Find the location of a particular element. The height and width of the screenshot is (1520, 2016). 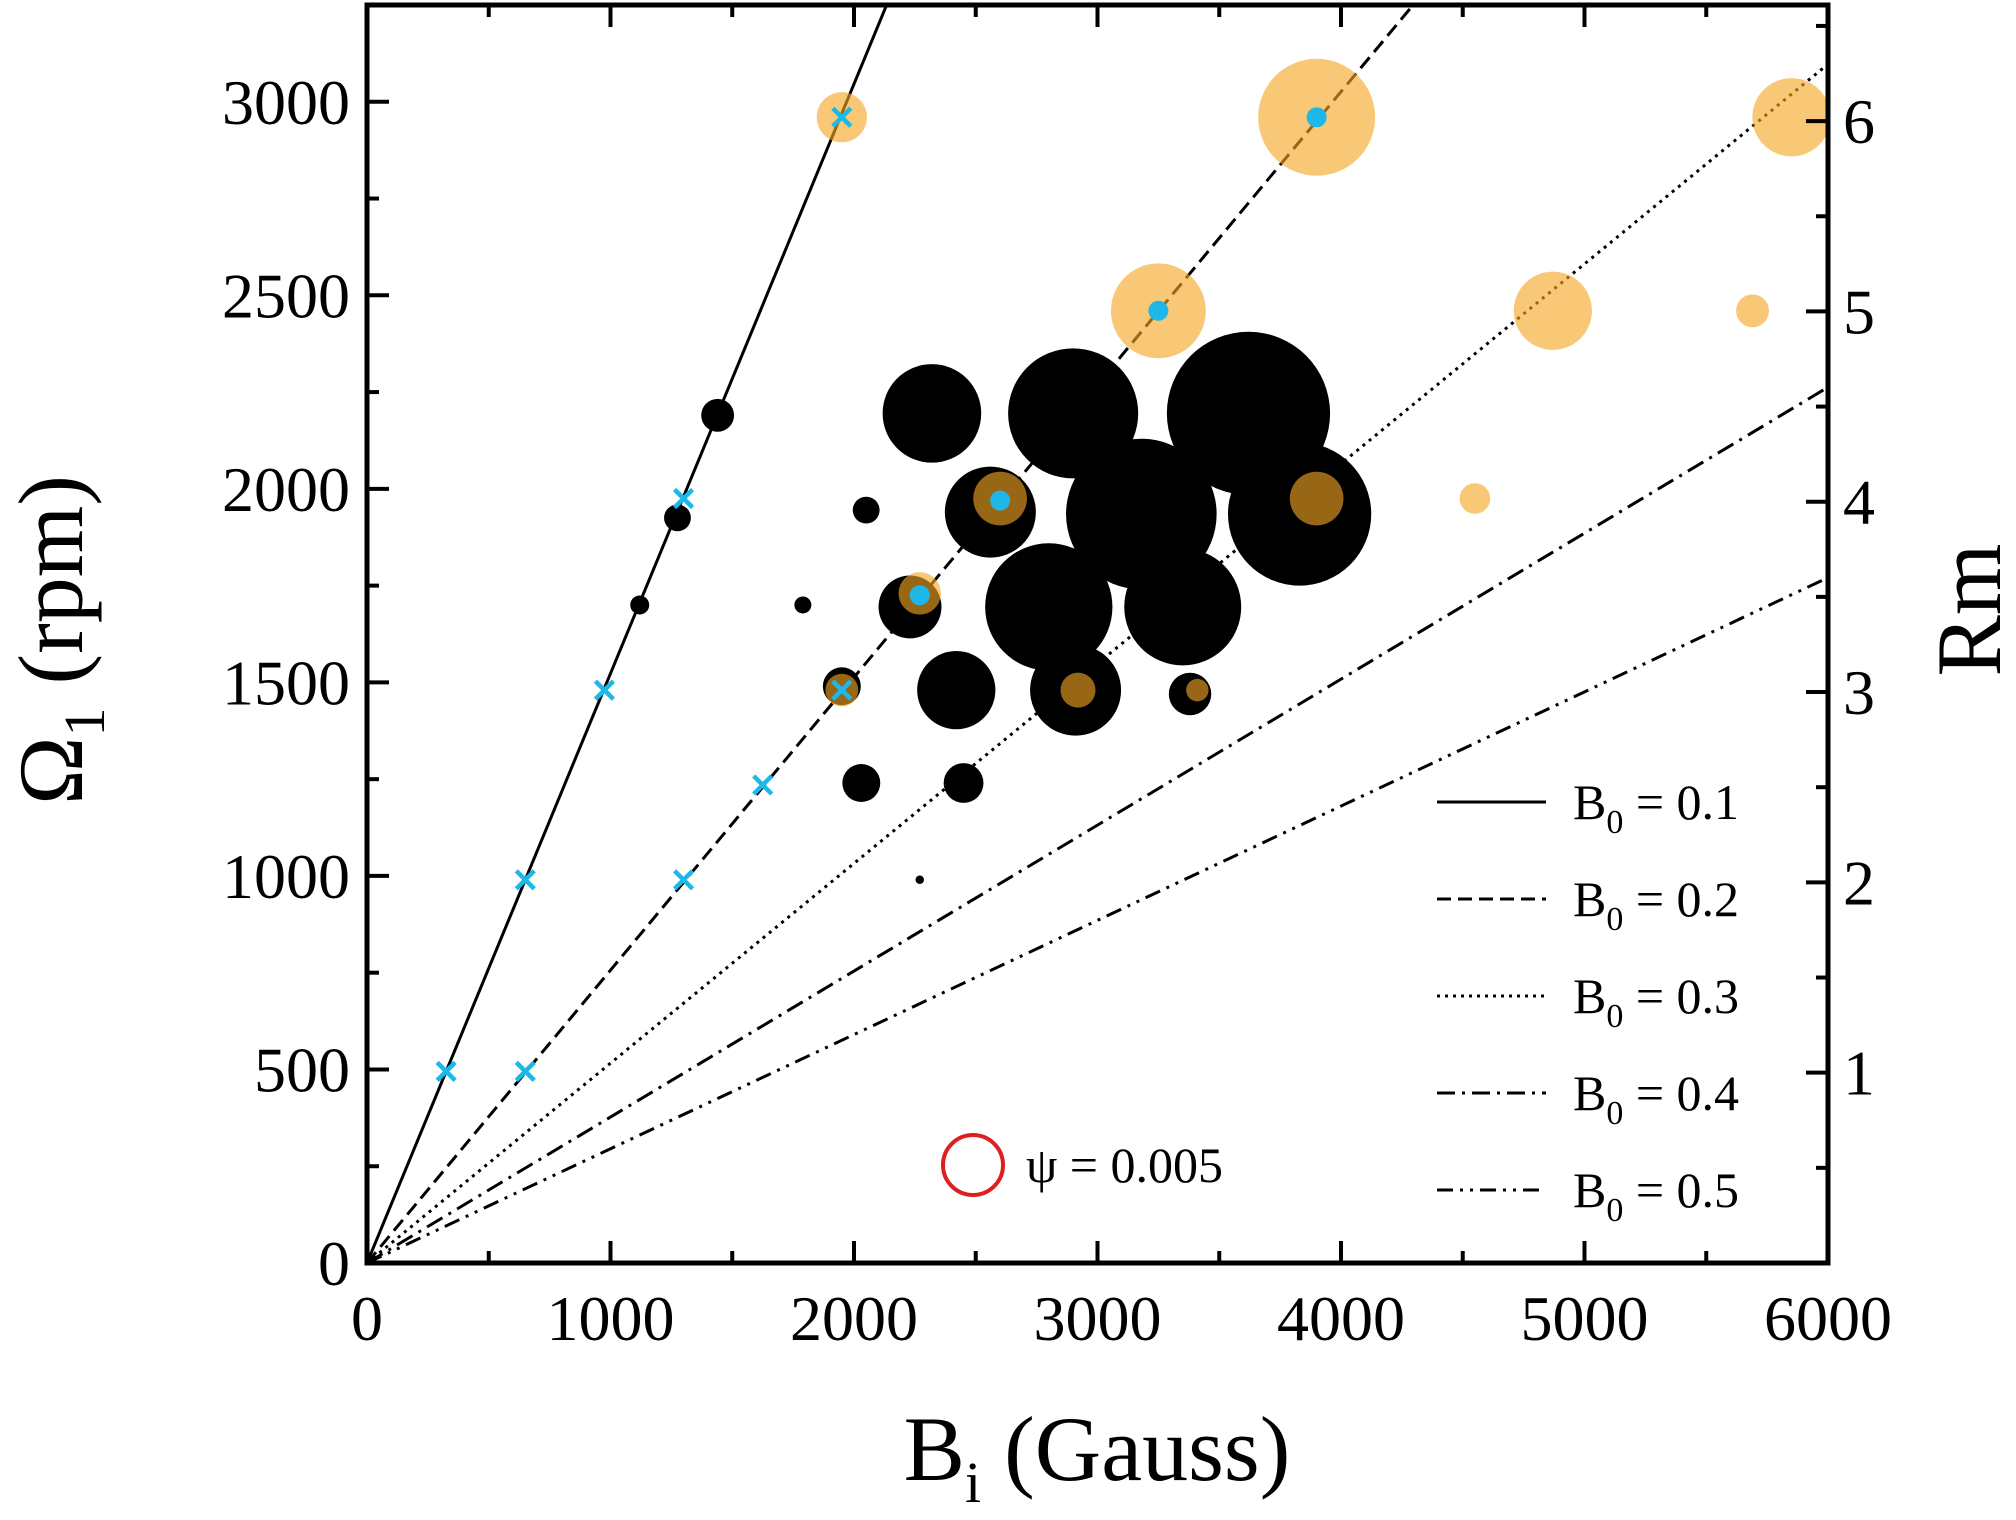

y2-tick-label: 4 is located at coordinates (1859, 502).